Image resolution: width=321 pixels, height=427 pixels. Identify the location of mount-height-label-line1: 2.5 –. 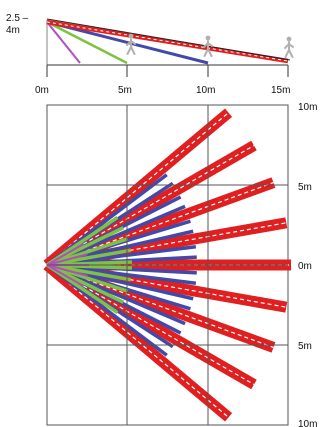
(17, 18).